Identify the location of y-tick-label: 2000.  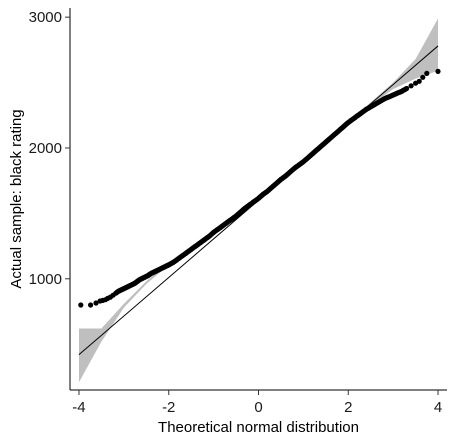
(45, 148).